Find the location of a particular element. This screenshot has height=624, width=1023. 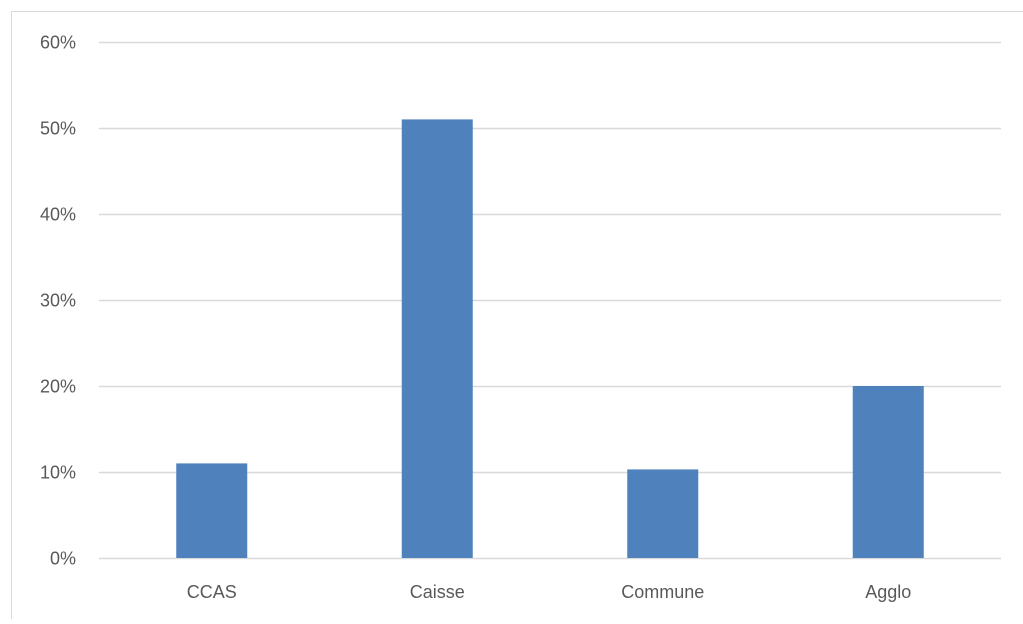

x-tick-label: Commune is located at coordinates (662, 592).